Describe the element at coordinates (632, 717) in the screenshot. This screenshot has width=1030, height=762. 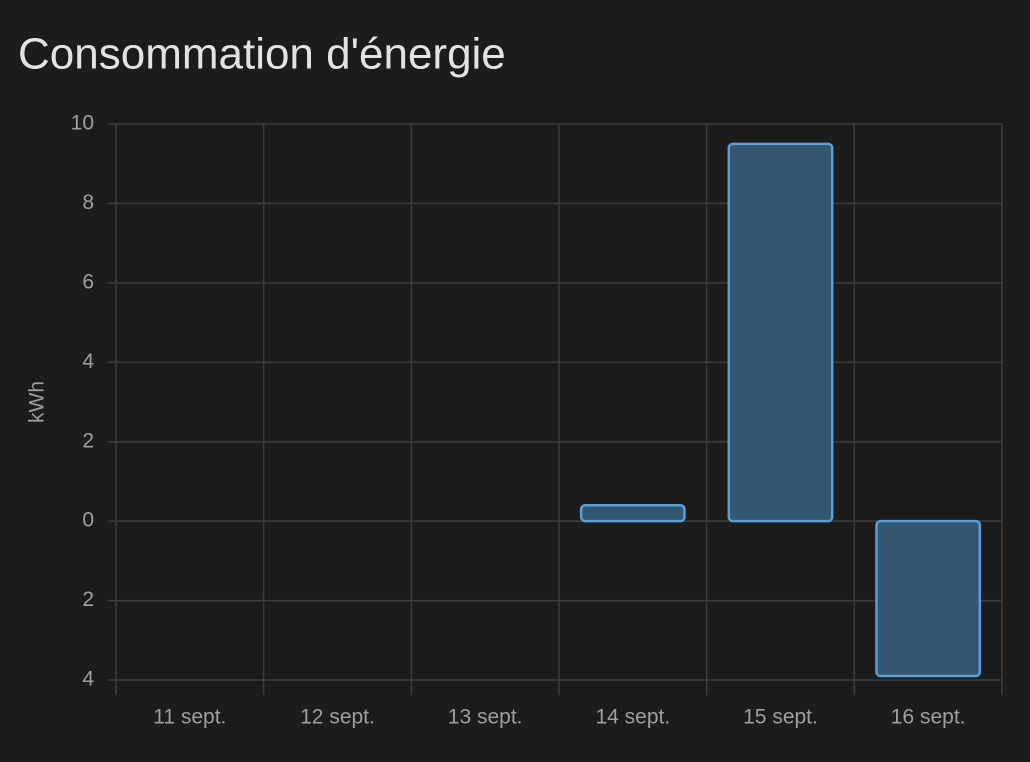
I see `x-tick-label: 14 sept.` at that location.